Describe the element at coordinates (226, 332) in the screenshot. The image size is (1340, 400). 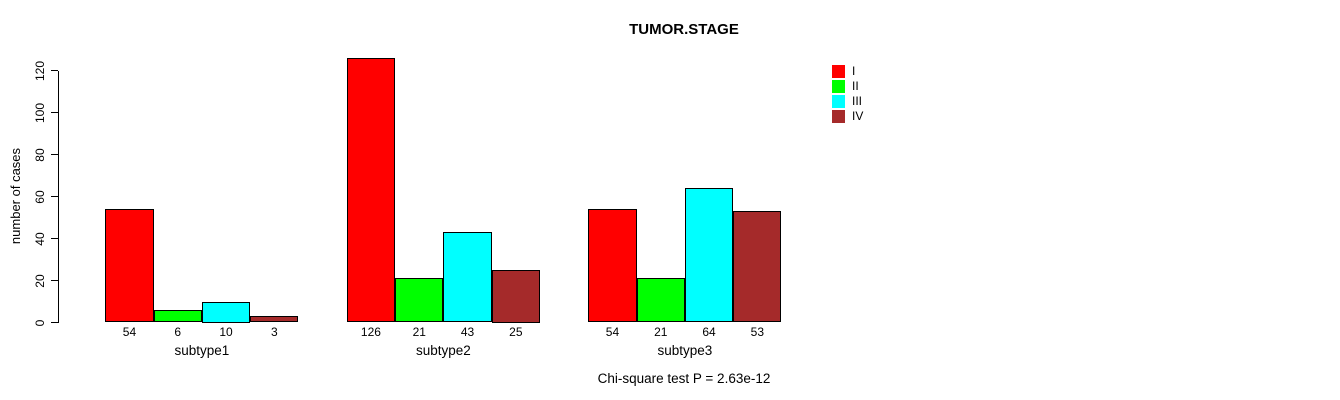
I see `bar-value-label: 10` at that location.